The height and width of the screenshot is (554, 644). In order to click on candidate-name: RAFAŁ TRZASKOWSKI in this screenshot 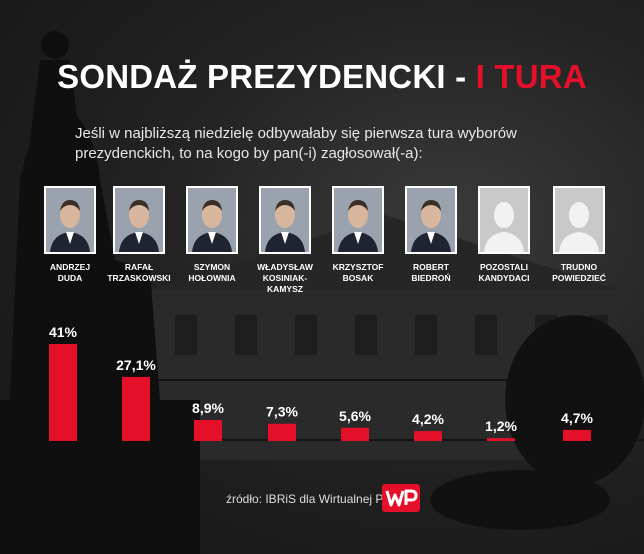, I will do `click(139, 273)`.